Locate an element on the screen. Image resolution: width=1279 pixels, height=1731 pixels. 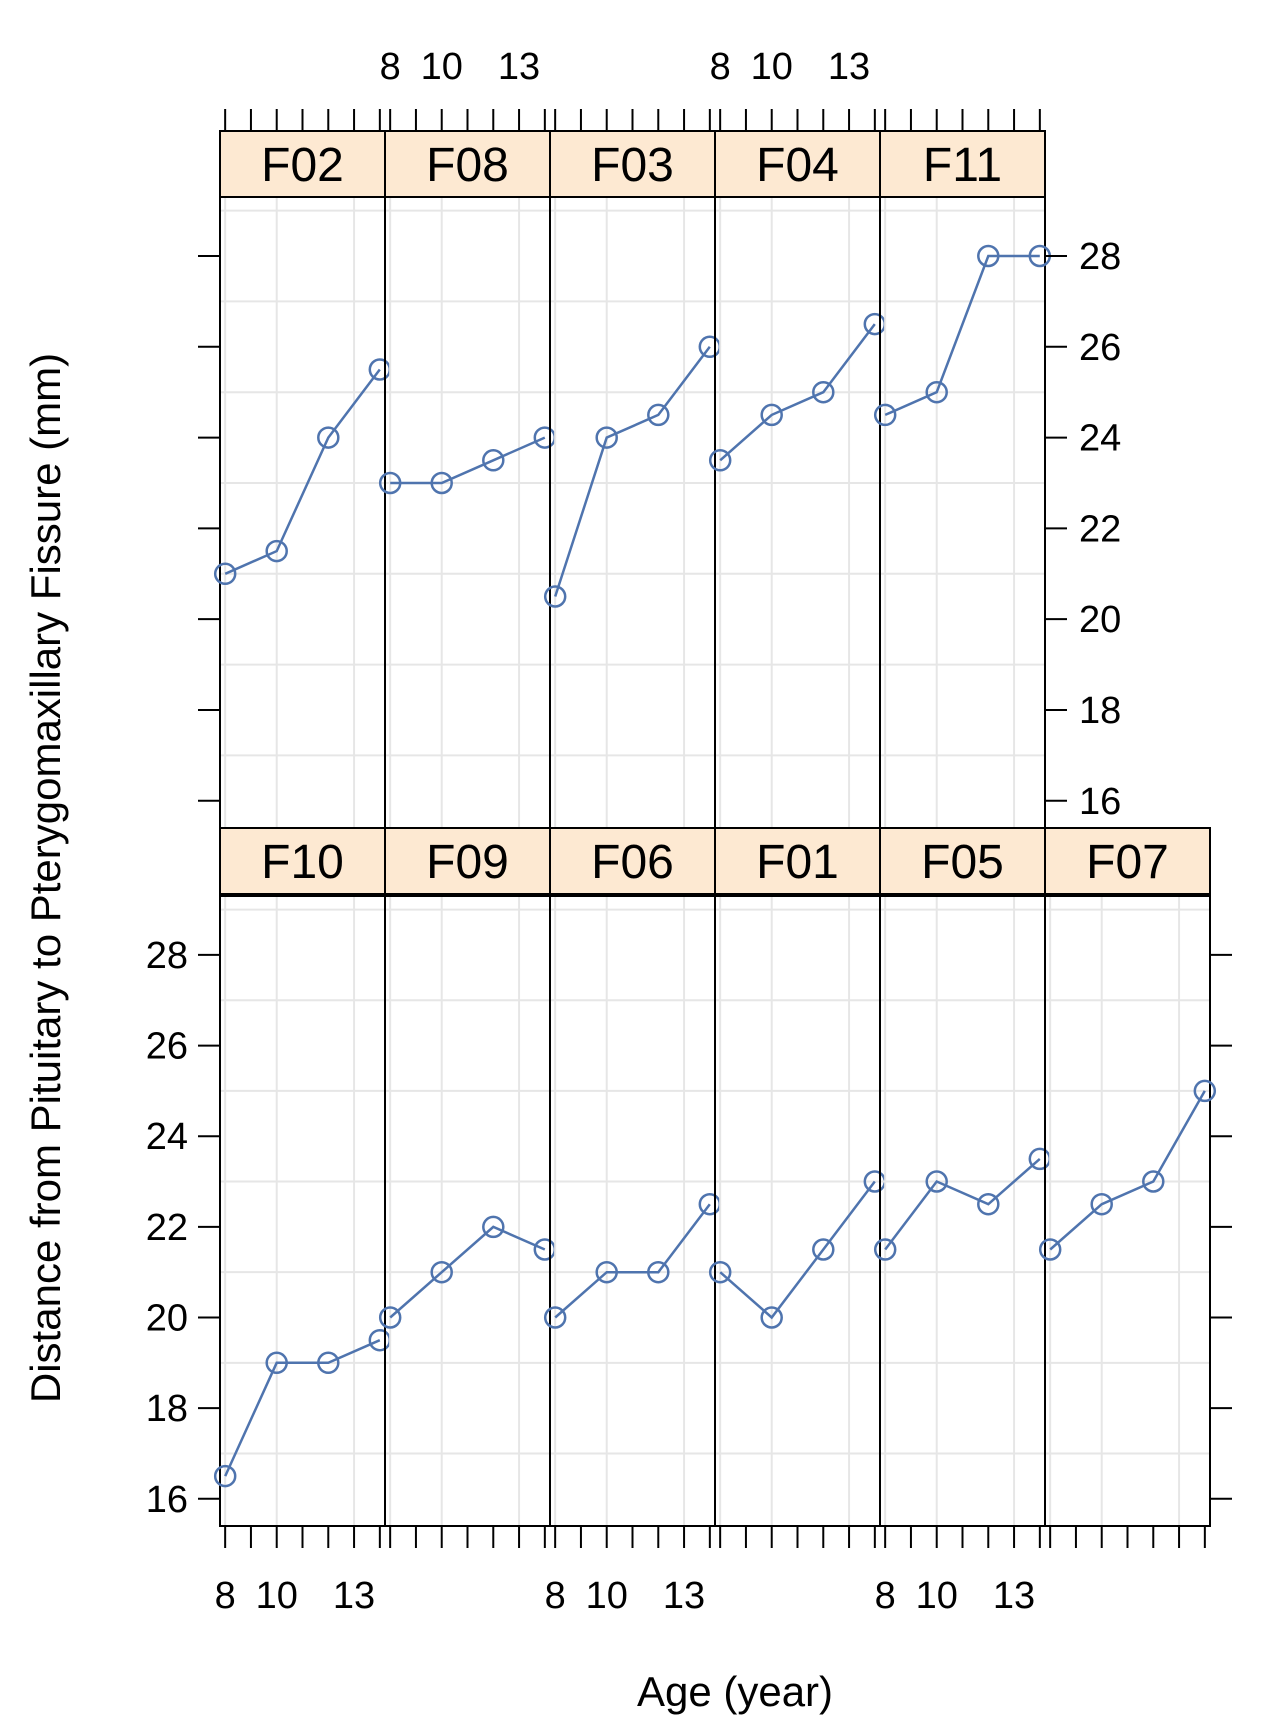
strip-f05 is located at coordinates (962, 861).